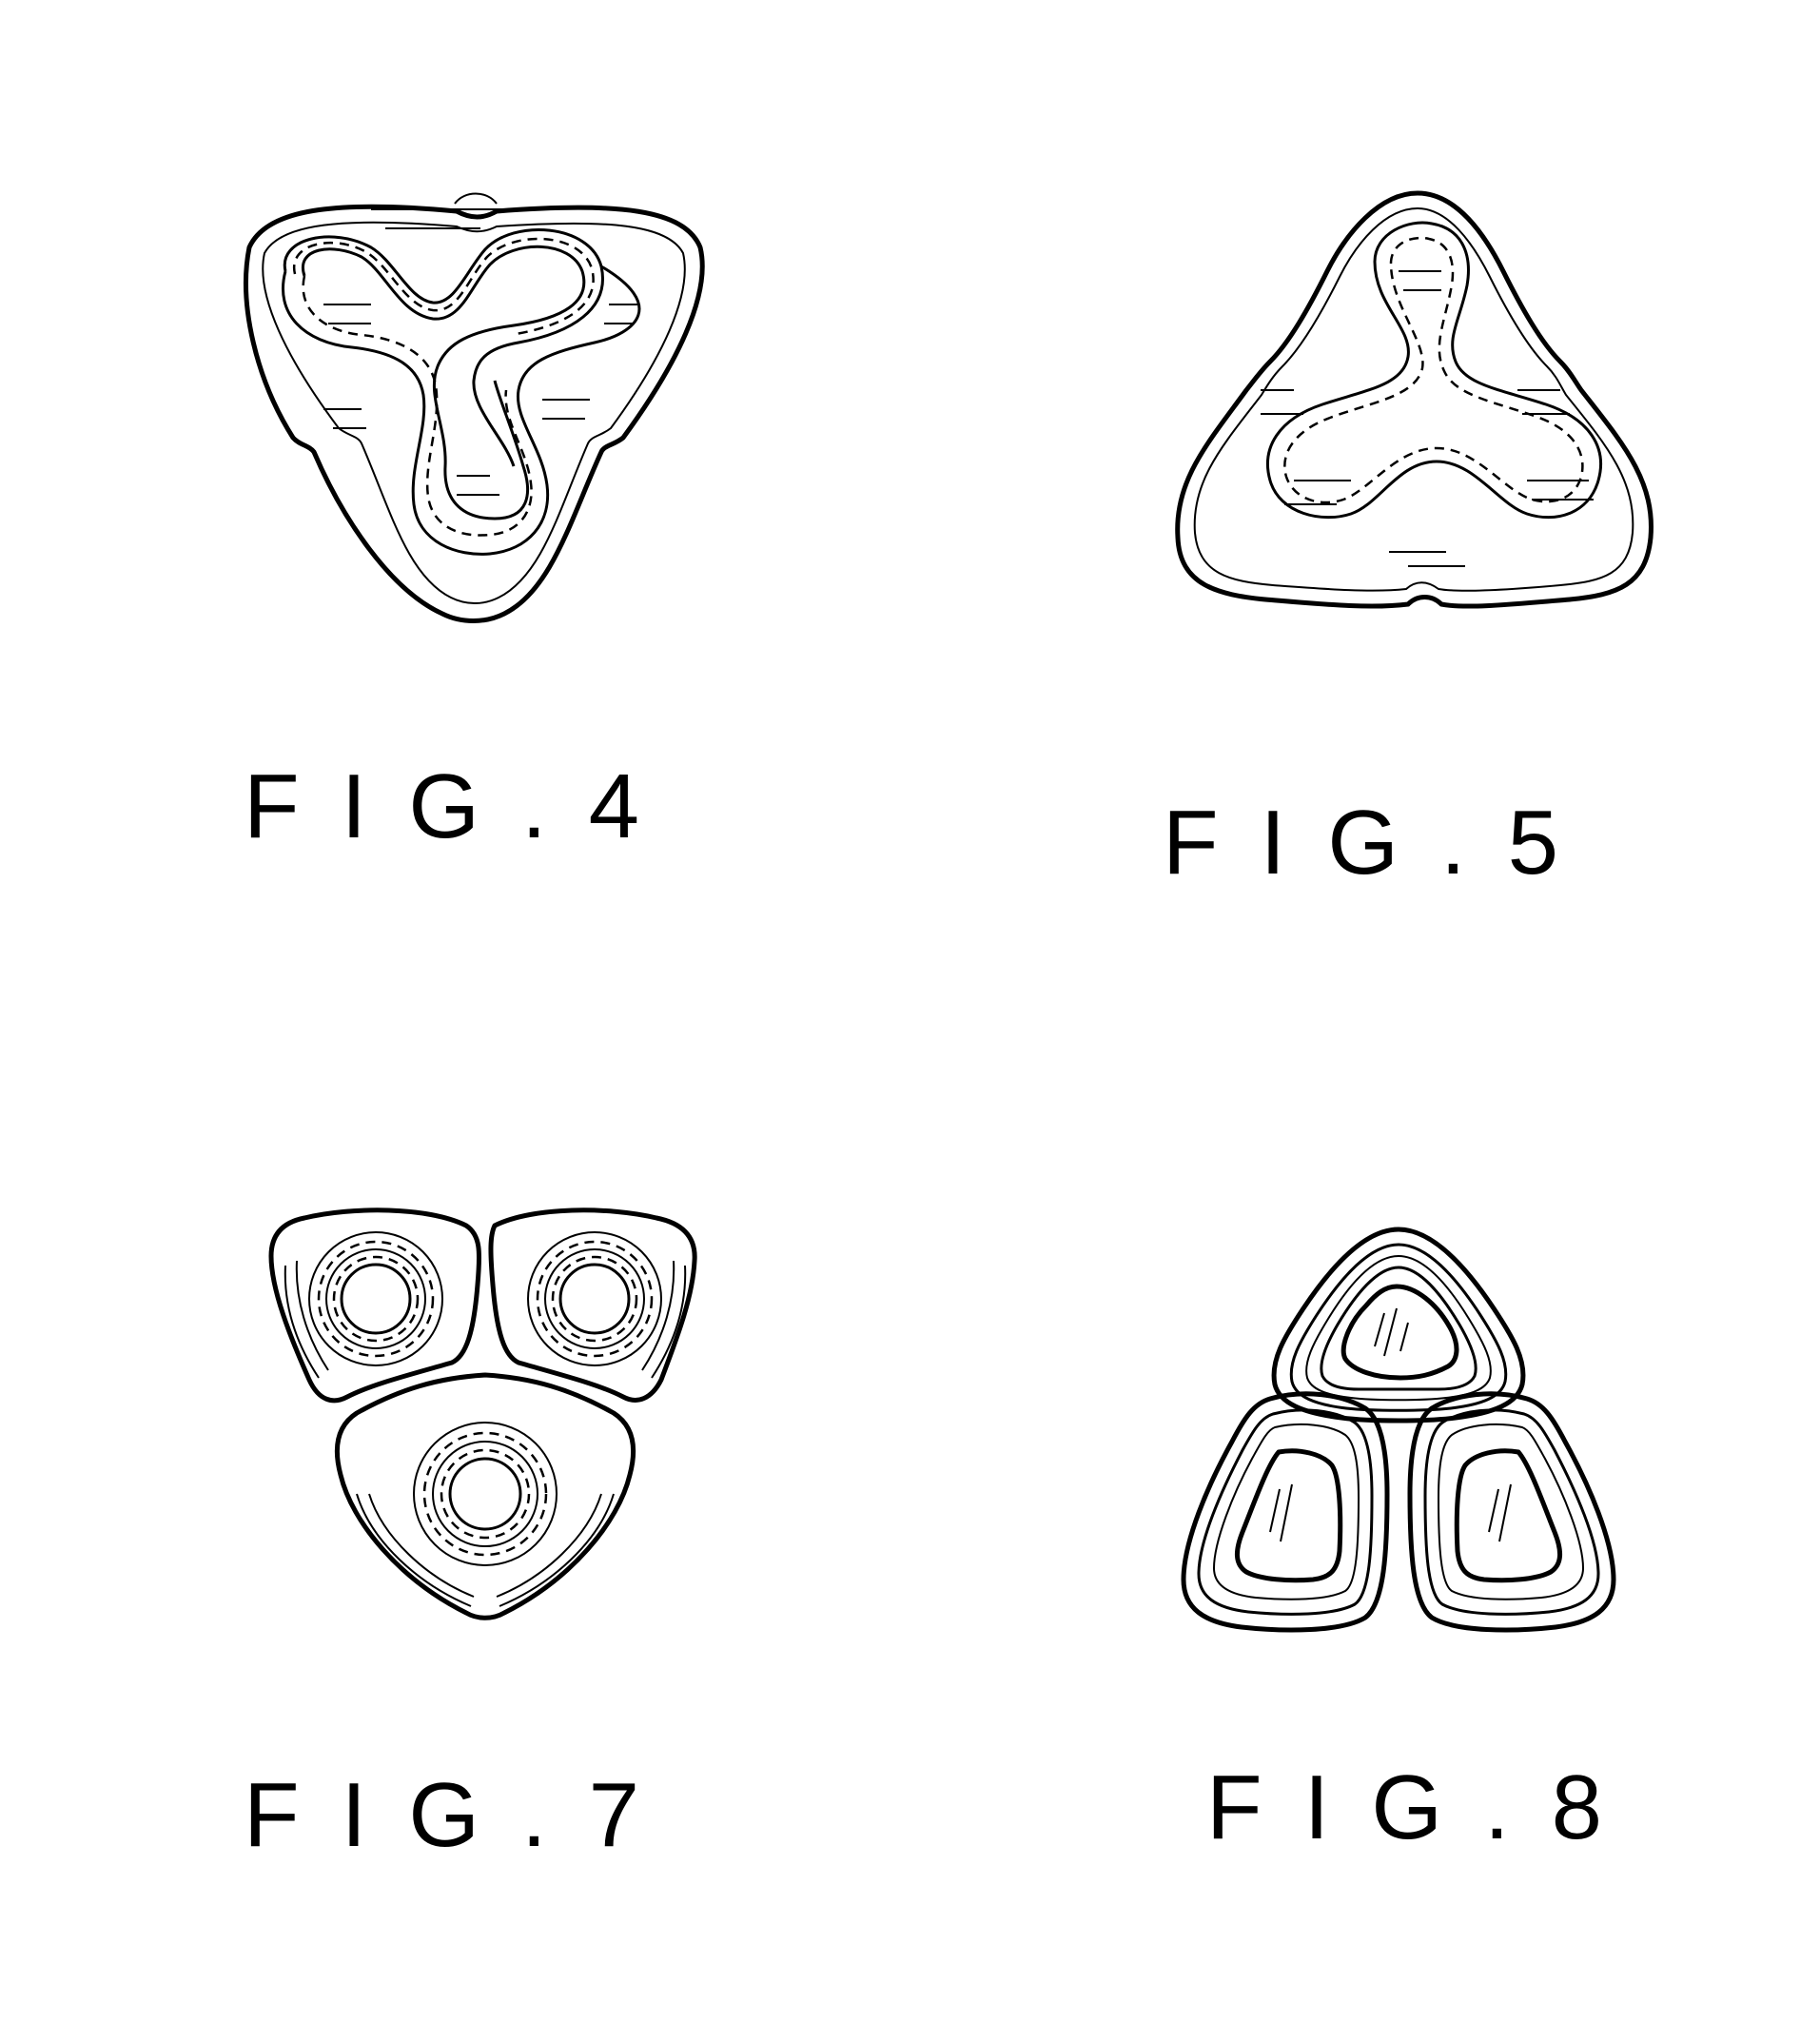 The width and height of the screenshot is (1820, 2042). What do you see at coordinates (1399, 1432) in the screenshot?
I see `fig-8-drawing` at bounding box center [1399, 1432].